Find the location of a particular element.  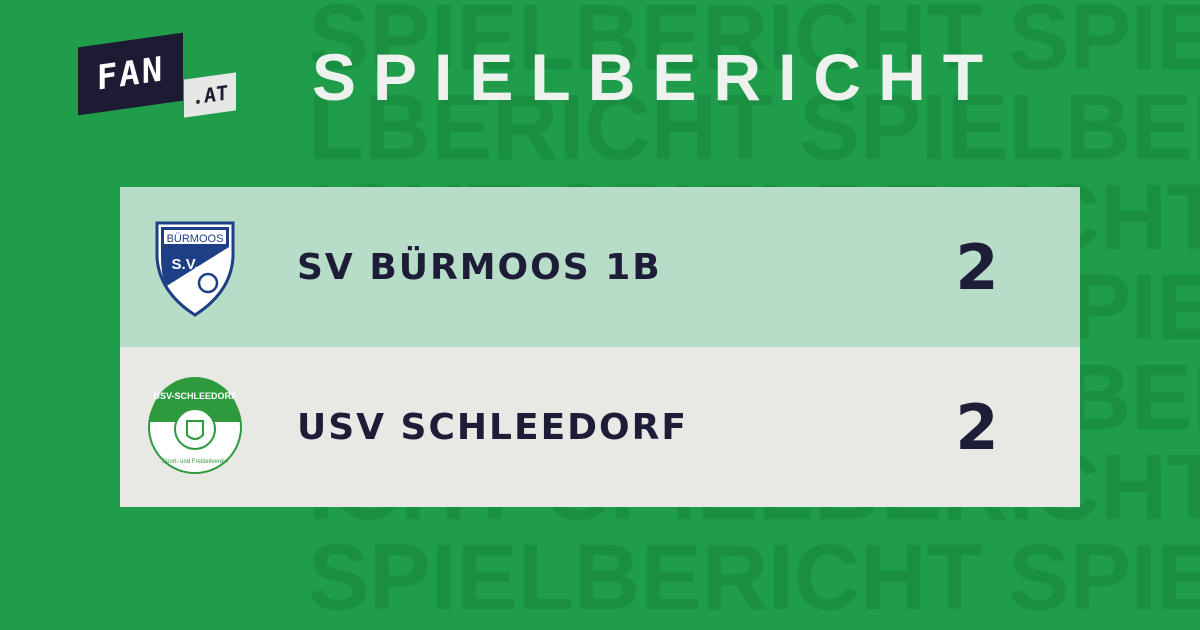

page-title: SPIELBERICHT is located at coordinates (656, 77).